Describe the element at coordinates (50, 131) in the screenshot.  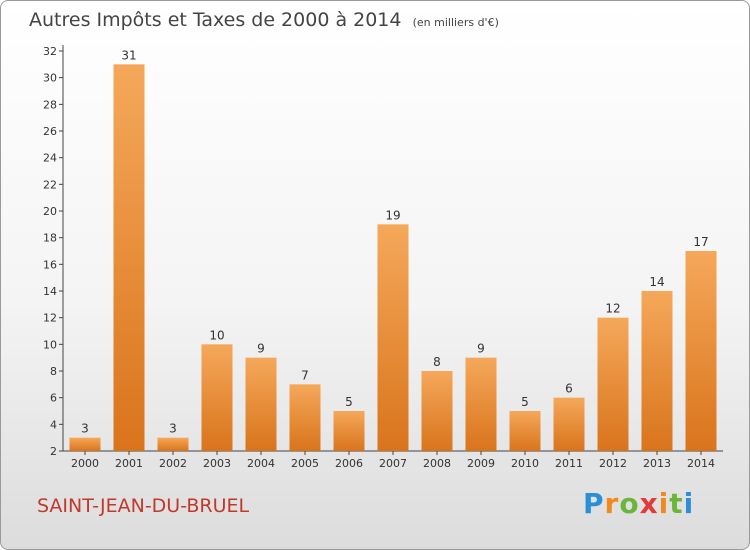
I see `y-tick-label: 26` at that location.